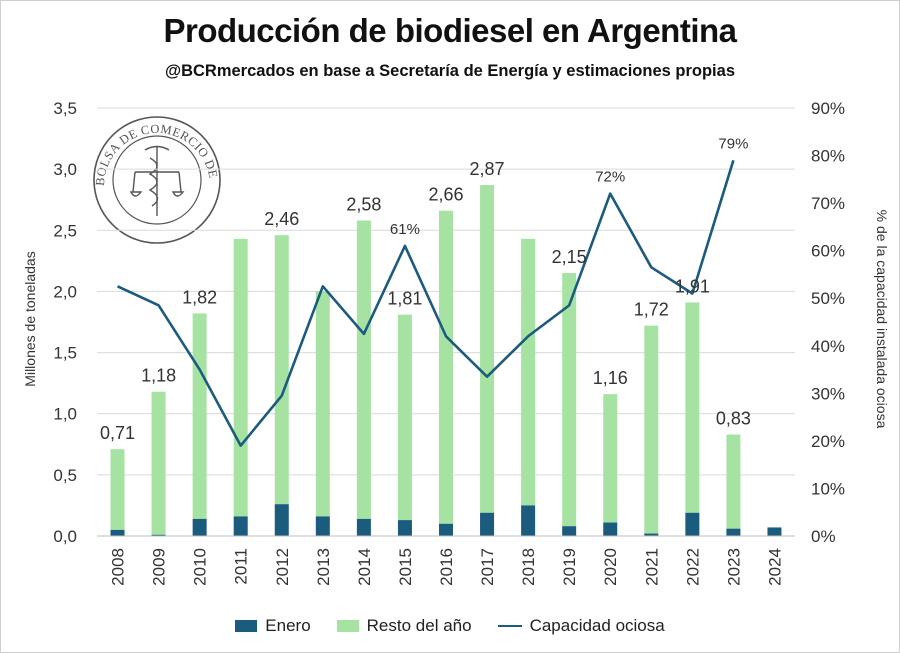 The image size is (900, 653). I want to click on legend-item-capacidad: Capacidad ociosa, so click(581, 626).